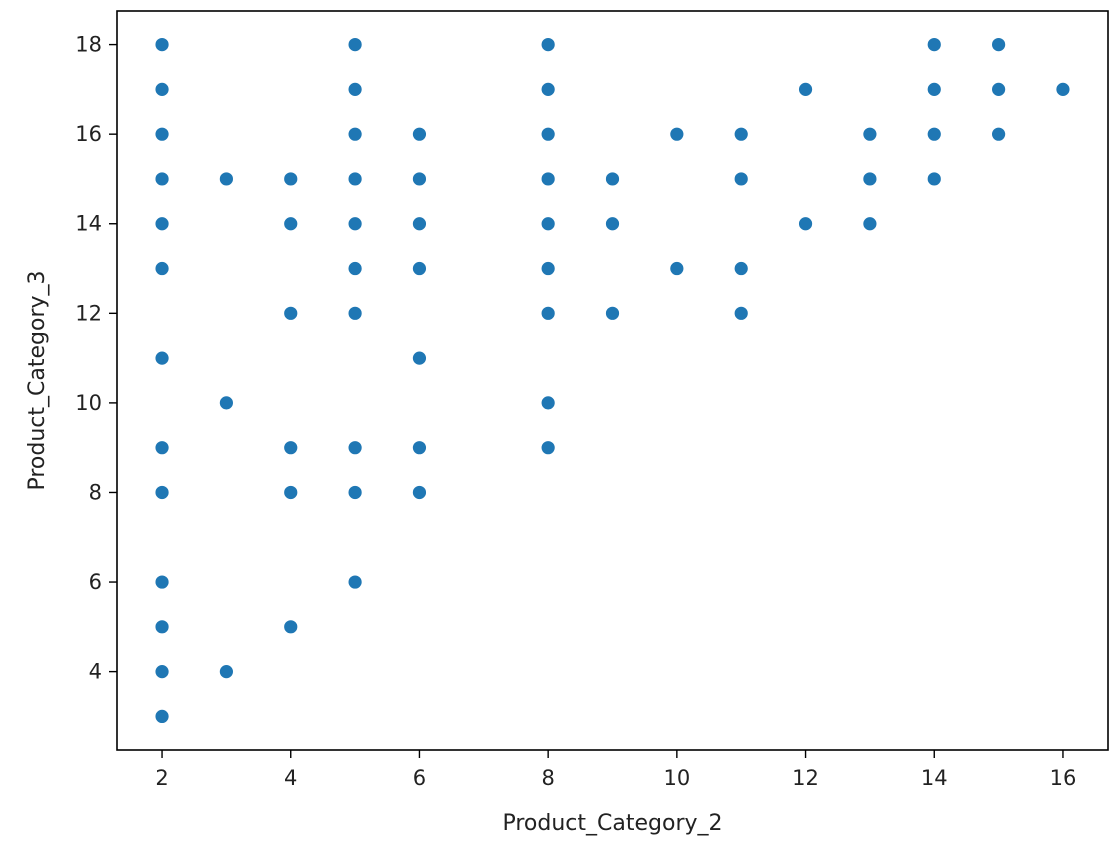 The image size is (1120, 856). What do you see at coordinates (88, 134) in the screenshot?
I see `y-tick-label: 16` at bounding box center [88, 134].